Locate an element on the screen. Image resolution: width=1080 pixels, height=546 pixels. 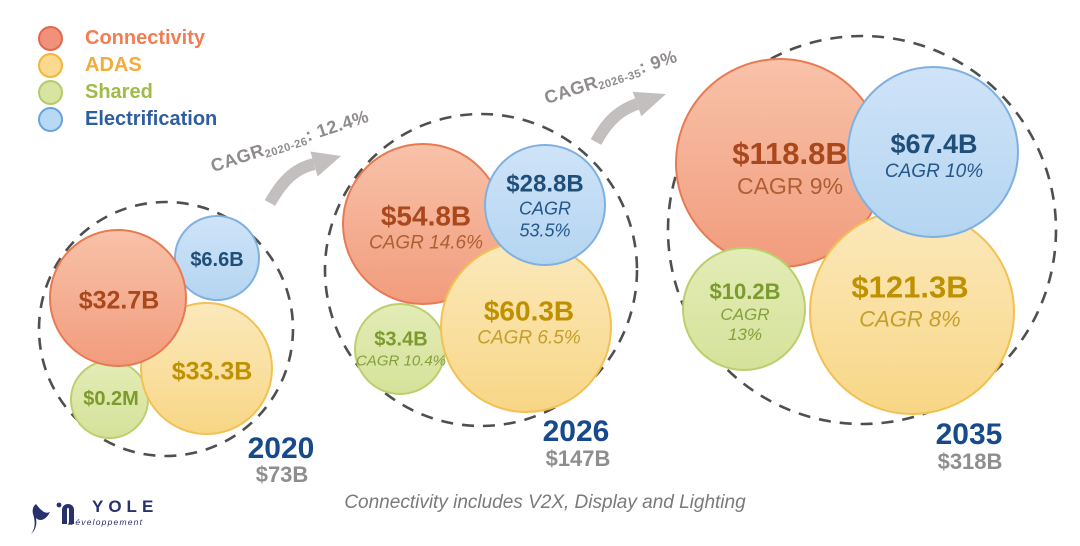
bubble-2035-shared-text: $10.2B CAGR 13% is located at coordinates (745, 312).